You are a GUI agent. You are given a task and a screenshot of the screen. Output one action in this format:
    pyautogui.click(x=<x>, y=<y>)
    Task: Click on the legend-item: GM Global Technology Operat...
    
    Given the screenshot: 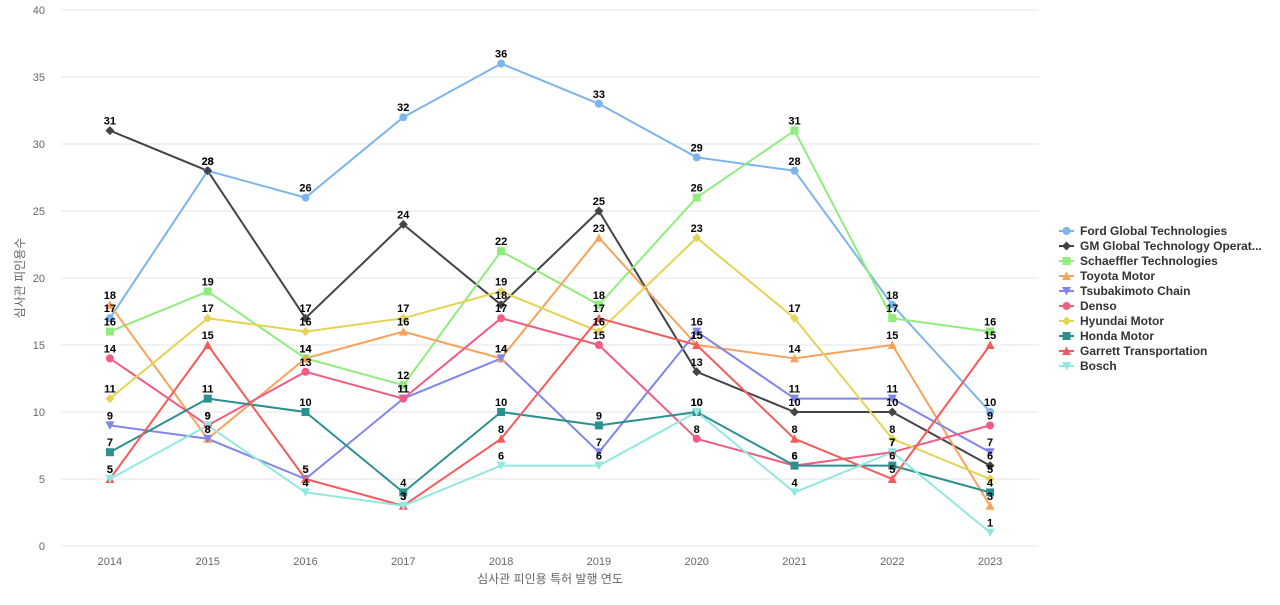 What is the action you would take?
    pyautogui.click(x=1160, y=246)
    